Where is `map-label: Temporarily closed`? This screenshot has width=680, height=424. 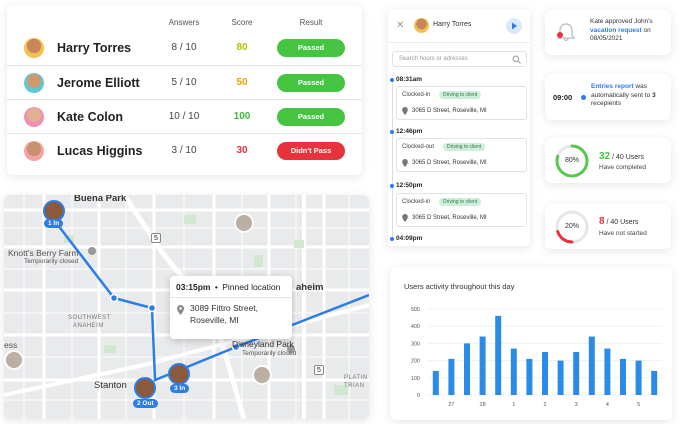
map-label: Temporarily closed is located at coordinates (51, 261).